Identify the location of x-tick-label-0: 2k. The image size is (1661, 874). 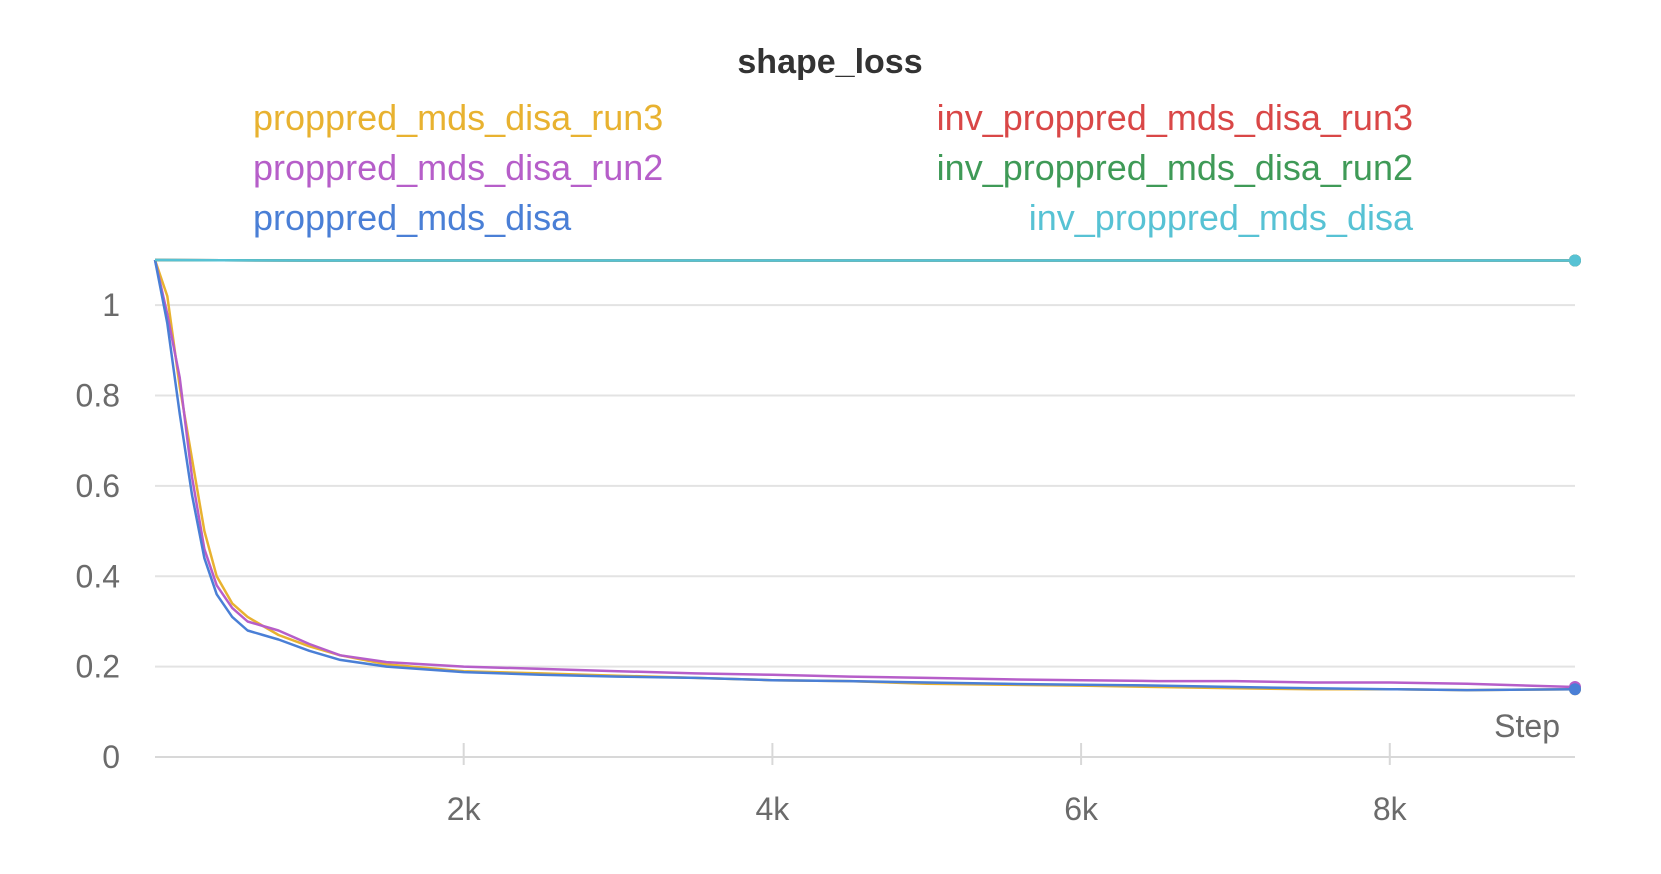
(464, 809).